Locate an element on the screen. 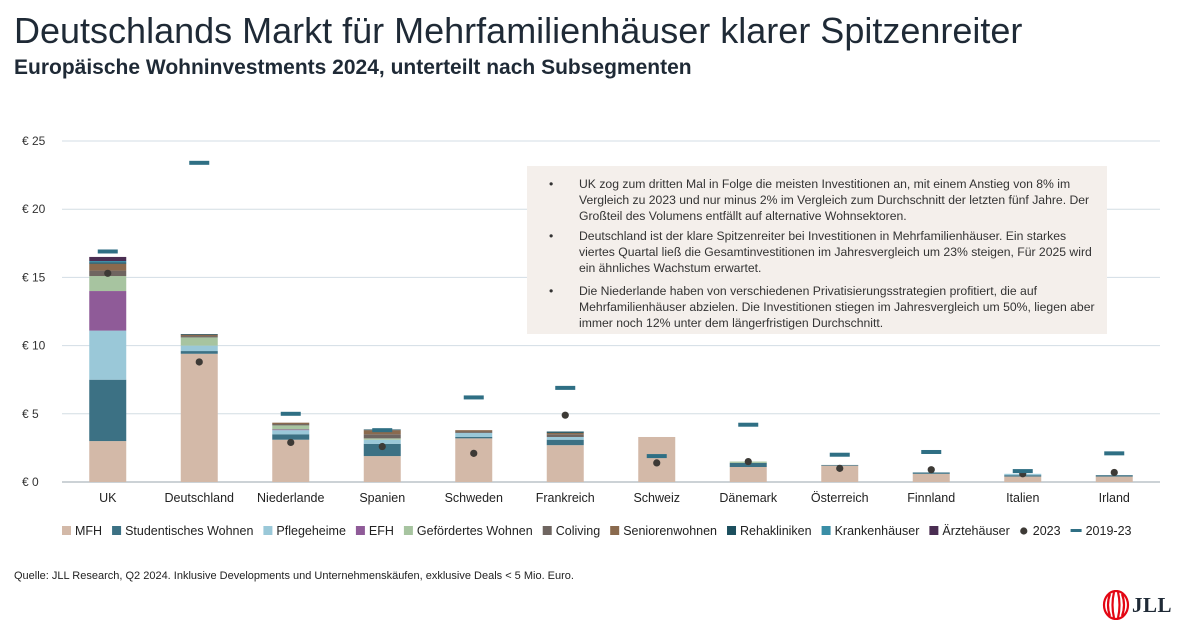 The height and width of the screenshot is (630, 1184). legend-label: Coliving is located at coordinates (578, 531).